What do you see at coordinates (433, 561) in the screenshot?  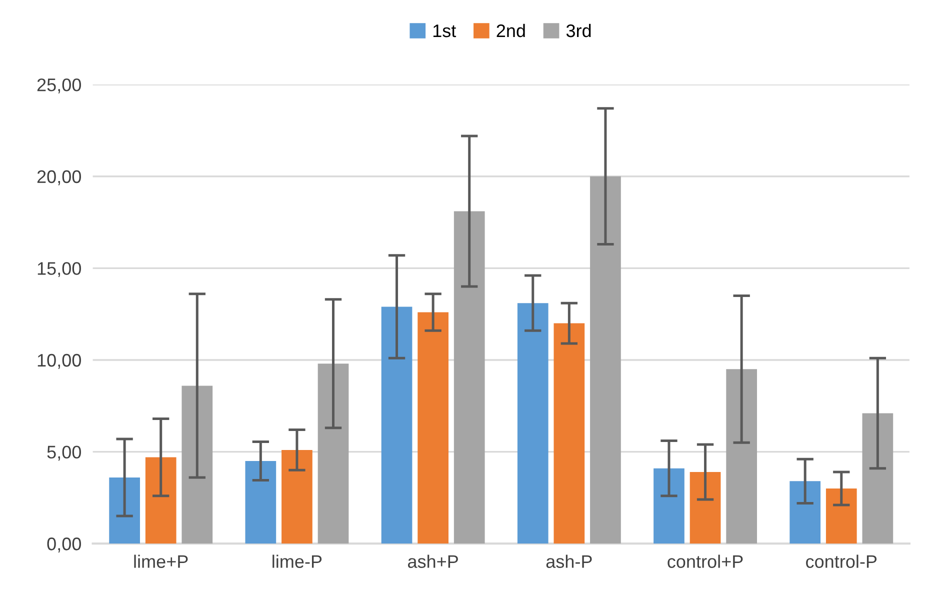 I see `x-tick-label: ash+P` at bounding box center [433, 561].